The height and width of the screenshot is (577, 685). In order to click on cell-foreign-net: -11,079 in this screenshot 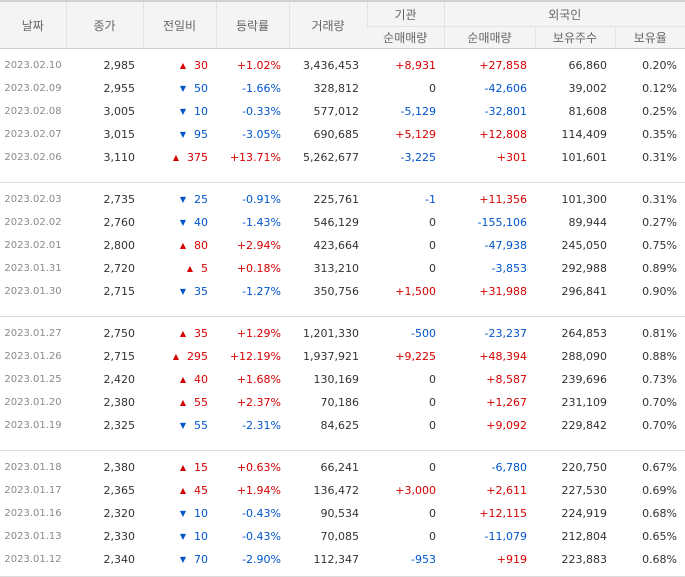, I will do `click(505, 536)`.